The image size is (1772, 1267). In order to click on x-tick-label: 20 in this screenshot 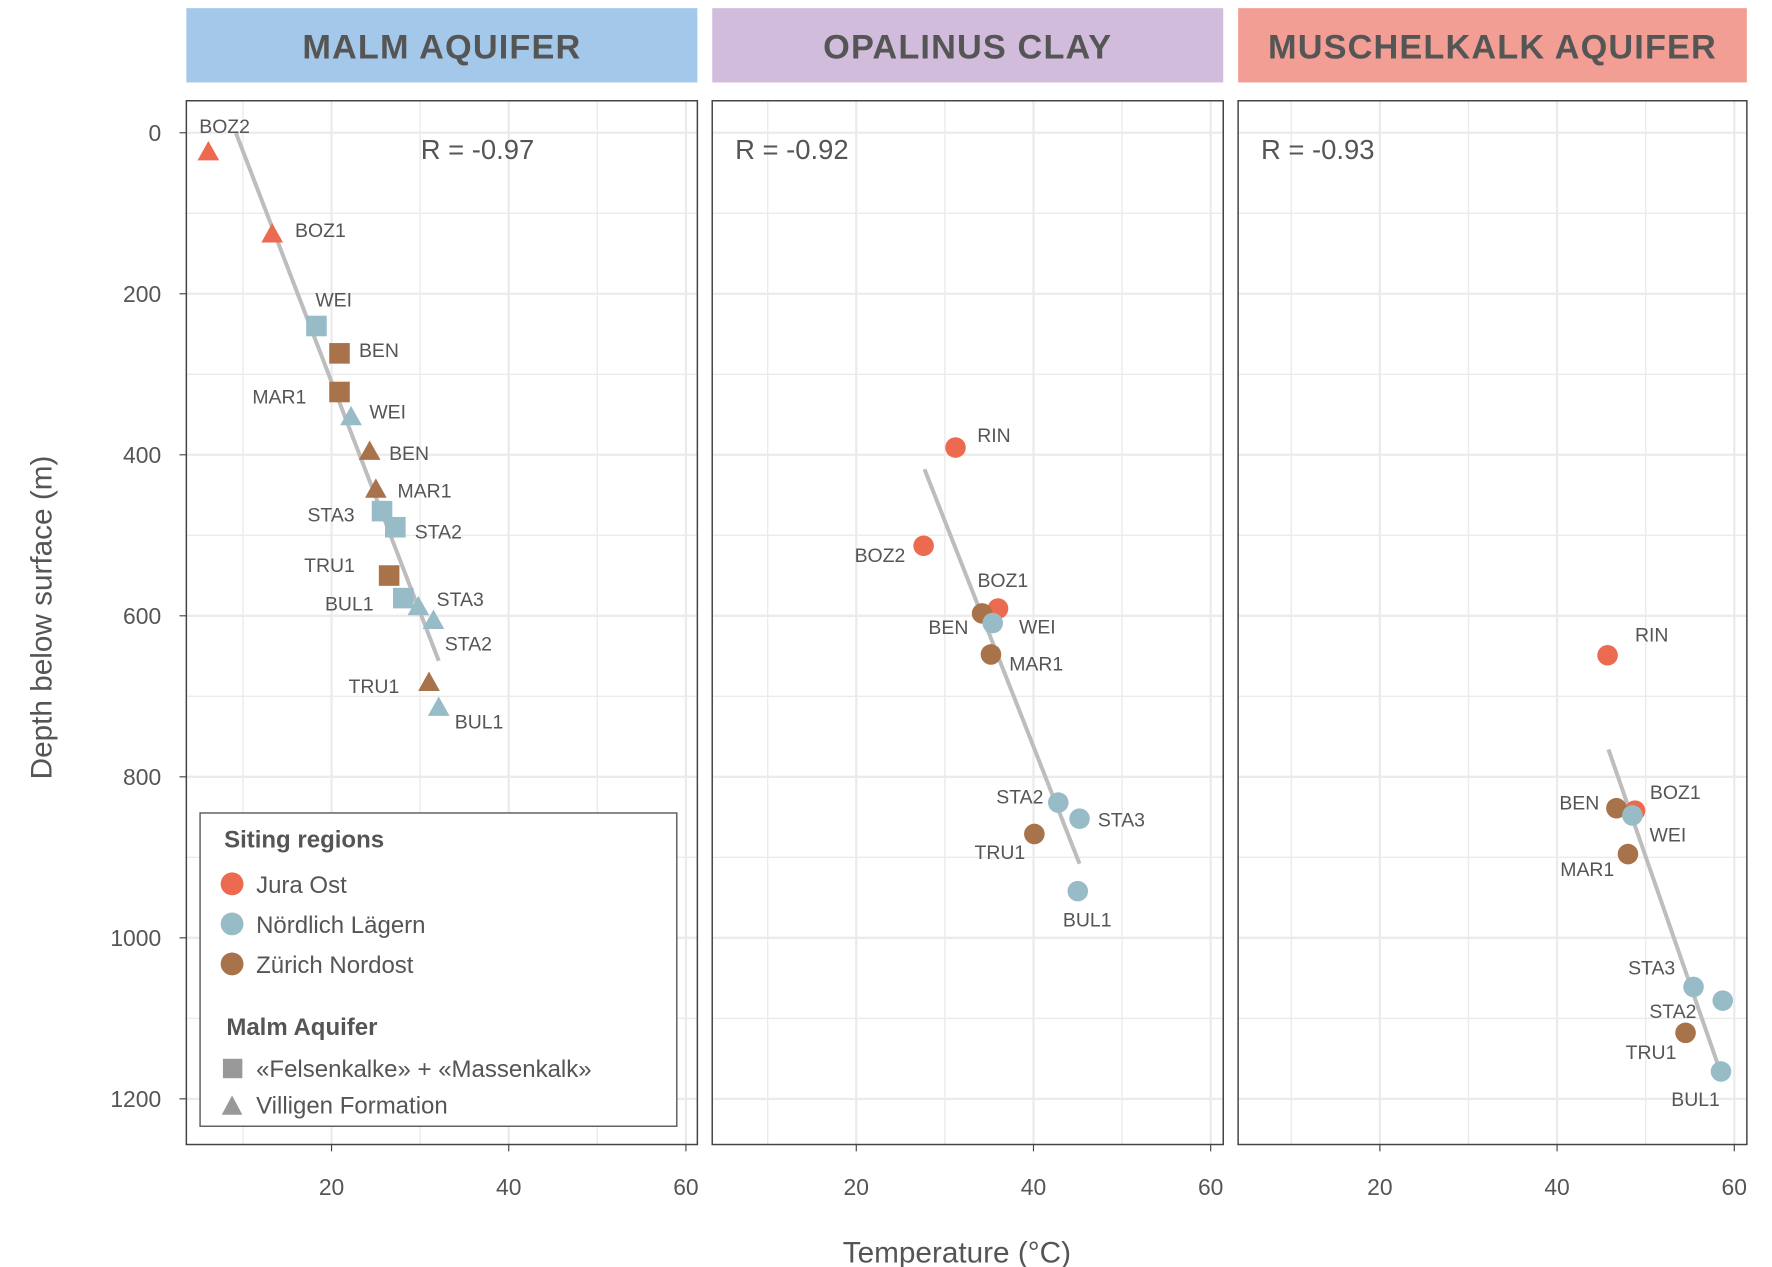, I will do `click(331, 1187)`.